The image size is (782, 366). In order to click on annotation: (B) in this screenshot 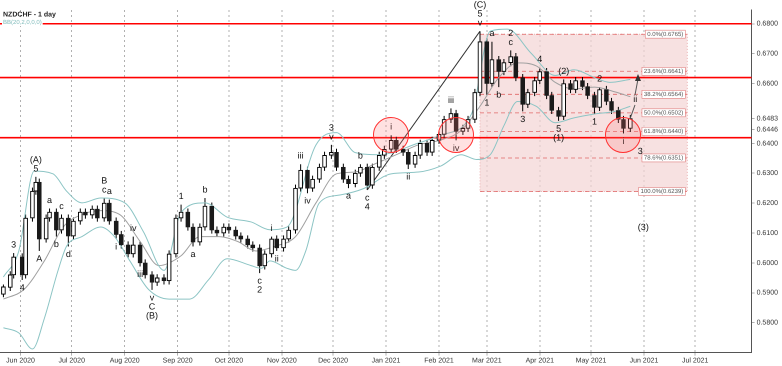, I will do `click(152, 315)`.